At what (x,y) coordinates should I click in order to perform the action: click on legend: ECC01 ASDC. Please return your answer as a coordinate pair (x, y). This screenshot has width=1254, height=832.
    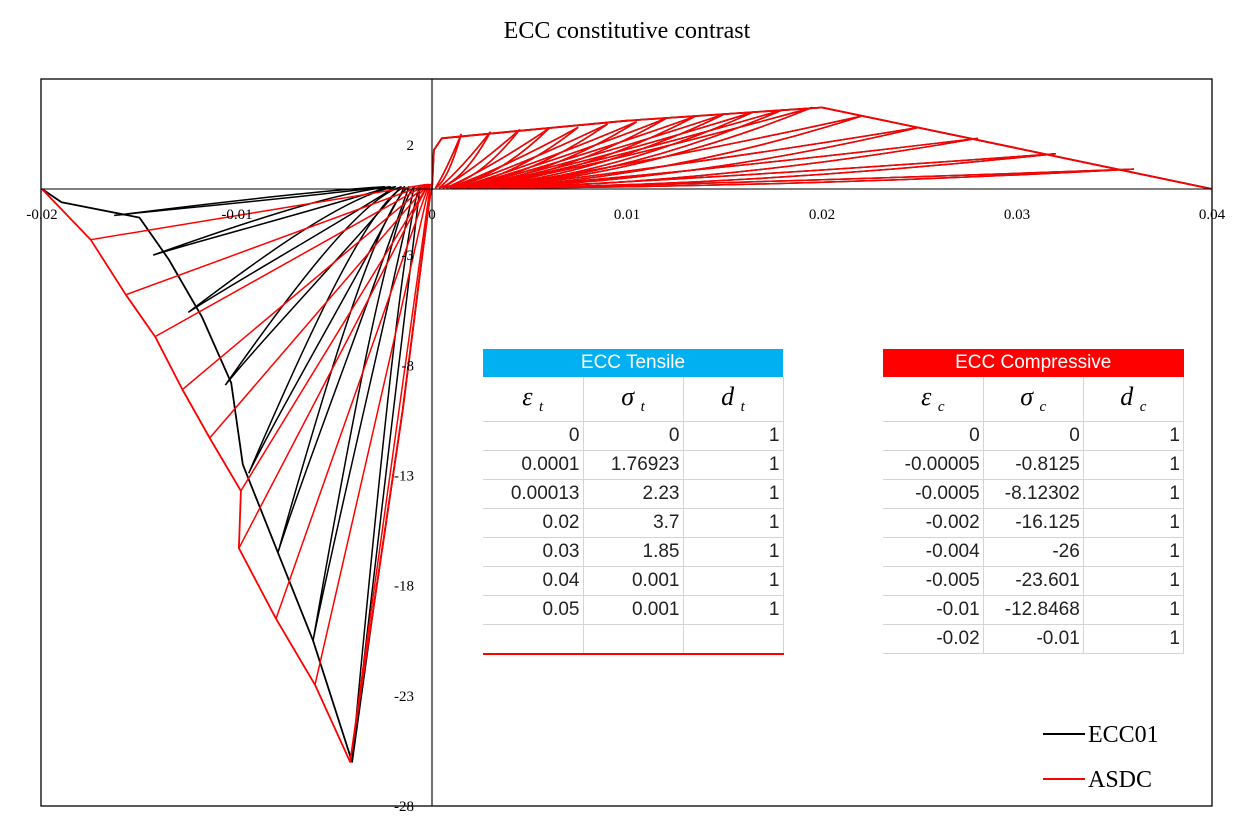
    Looking at the image, I should click on (1101, 757).